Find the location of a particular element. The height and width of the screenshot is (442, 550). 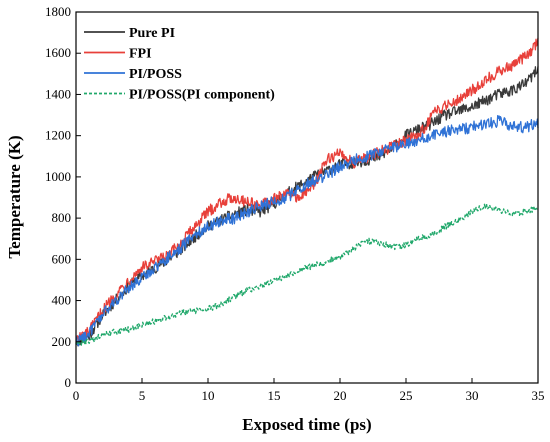

x-tick-label: 20 is located at coordinates (340, 395).